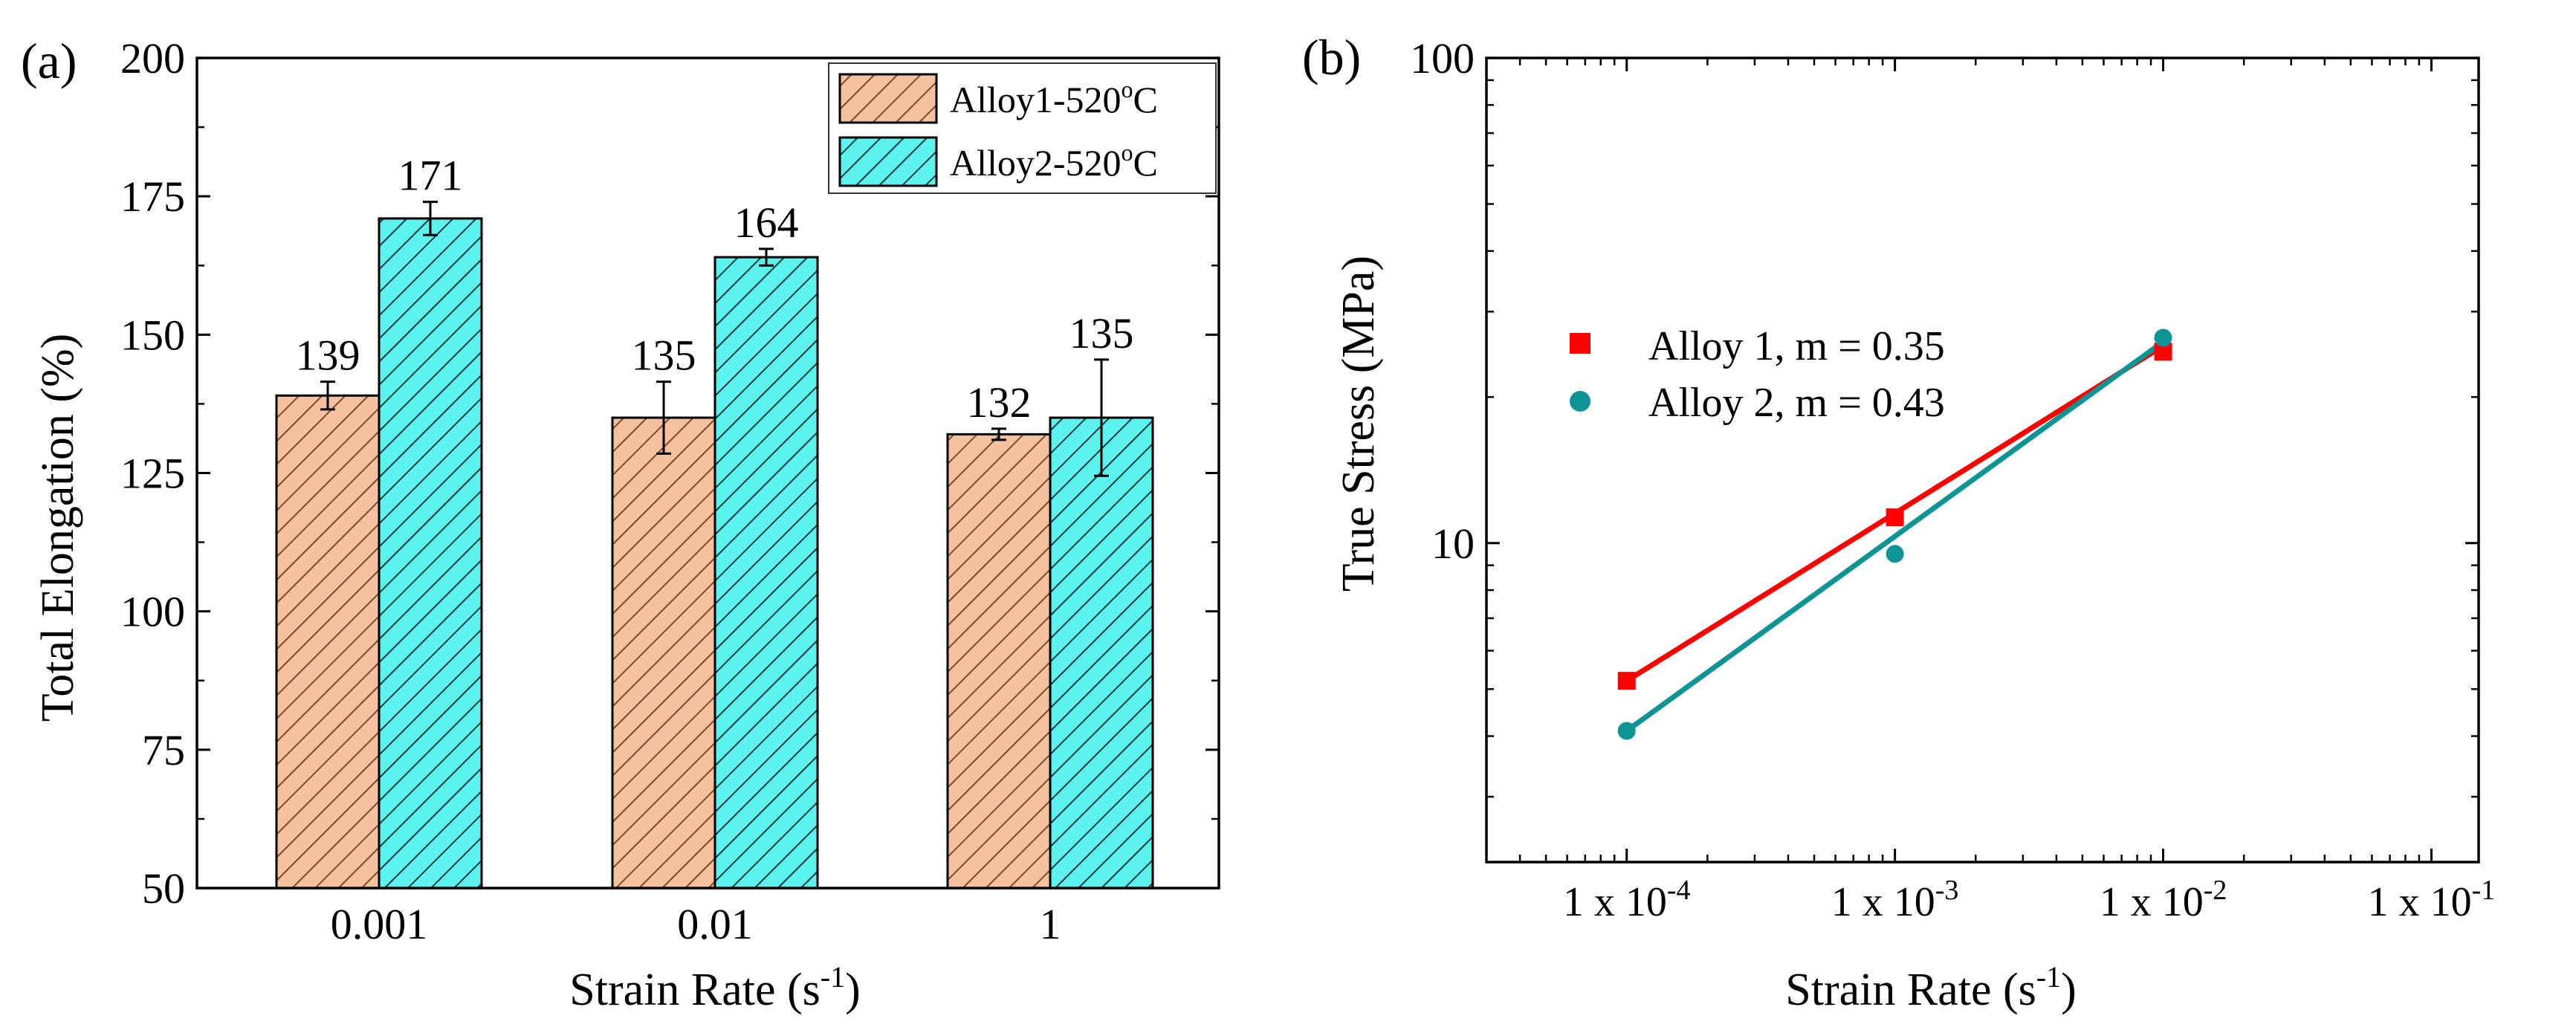 This screenshot has width=2576, height=1033. Describe the element at coordinates (152, 58) in the screenshot. I see `y-tick-label: 200` at that location.